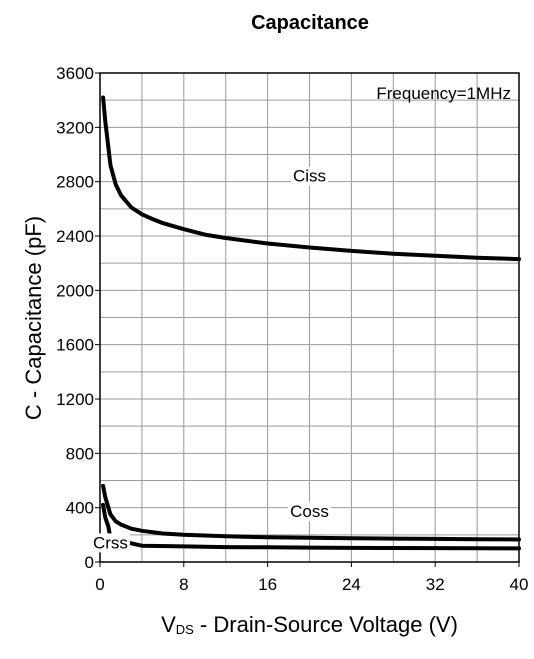  What do you see at coordinates (75, 399) in the screenshot?
I see `y-tick-label: 1200` at bounding box center [75, 399].